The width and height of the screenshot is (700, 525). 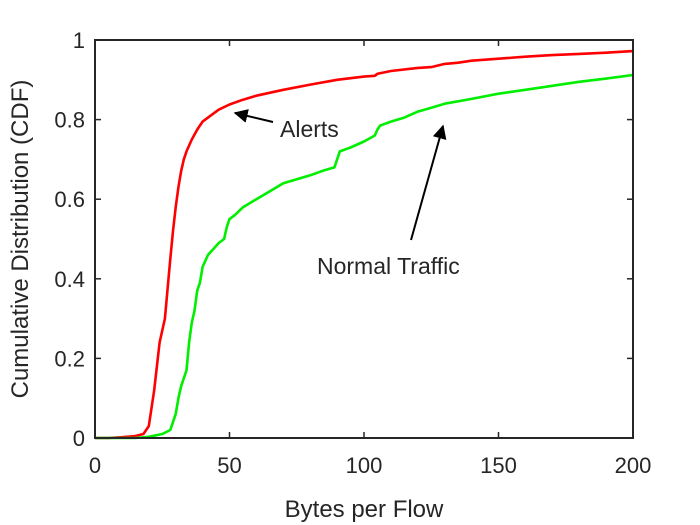 I want to click on annotation-alerts: Alerts, so click(x=286, y=125).